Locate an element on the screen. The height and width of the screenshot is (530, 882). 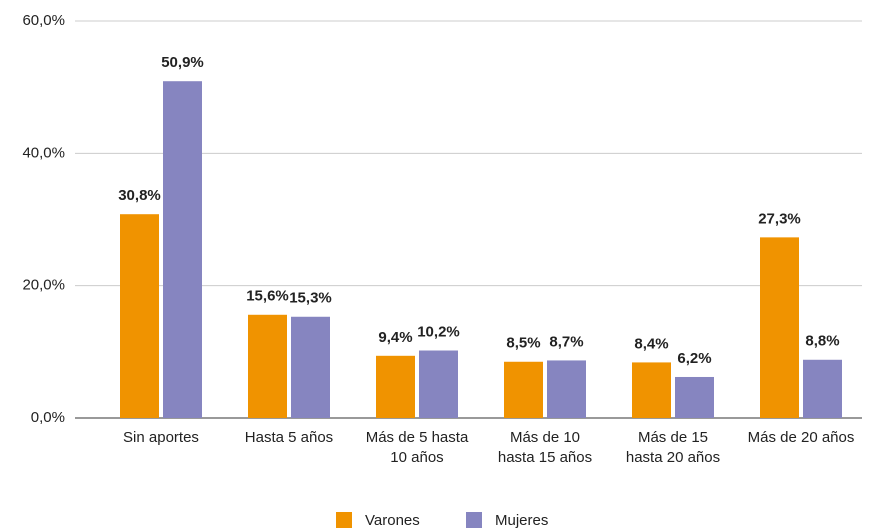
x-tick-label: Sin aportes is located at coordinates (161, 437).